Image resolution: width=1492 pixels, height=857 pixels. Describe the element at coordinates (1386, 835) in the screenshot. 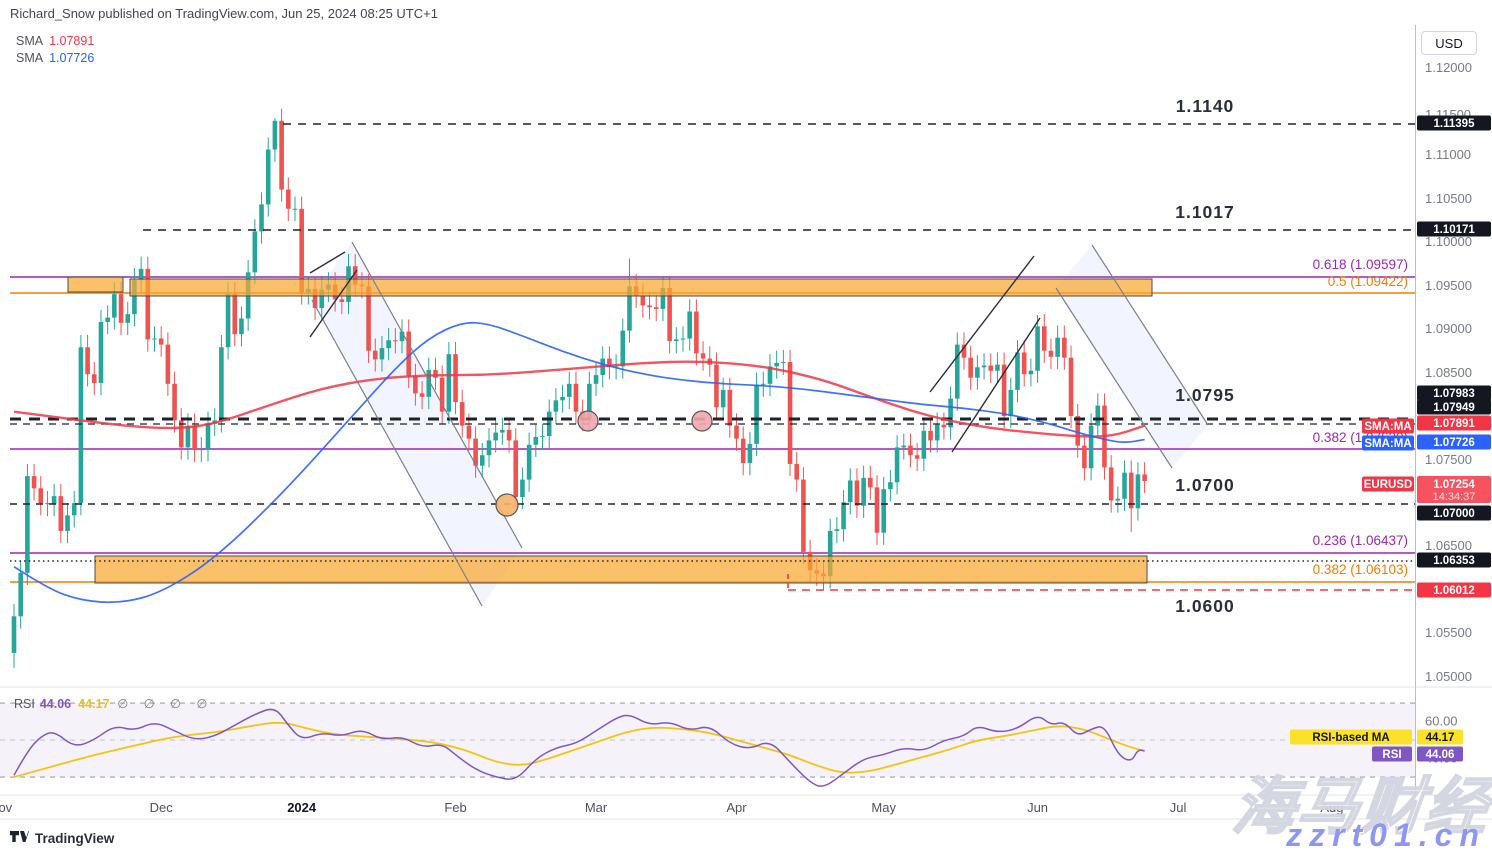

I see `watermark-url: zzrt01.cn` at that location.